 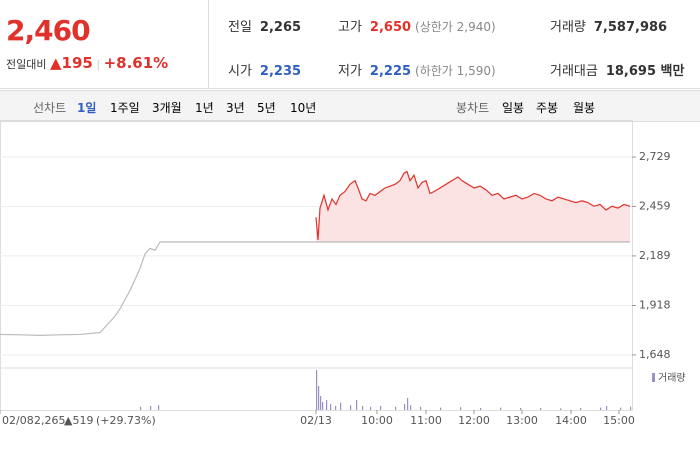 I want to click on area, so click(x=473, y=206).